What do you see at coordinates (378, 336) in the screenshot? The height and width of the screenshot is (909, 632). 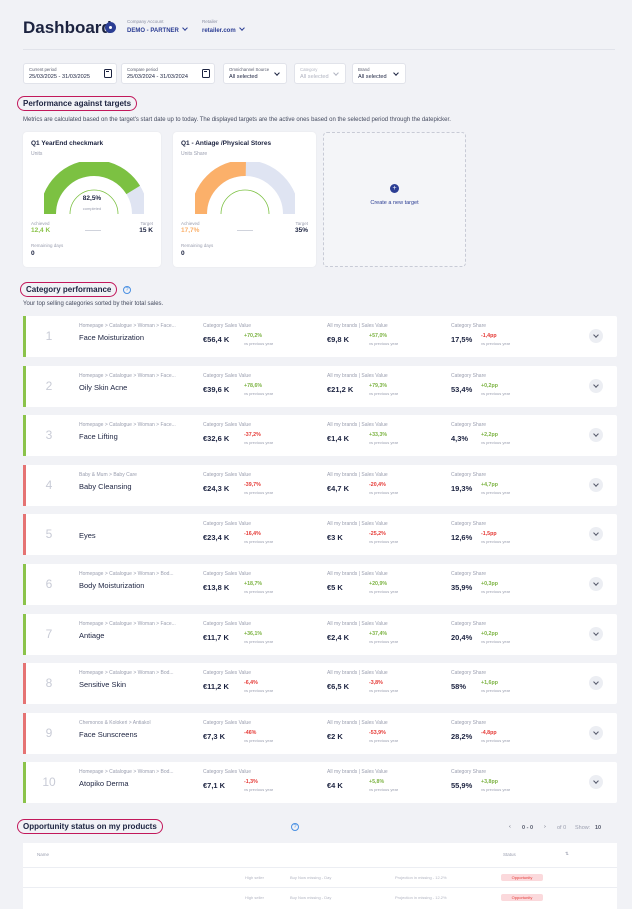 I see `brands-value-change: +57,0%` at bounding box center [378, 336].